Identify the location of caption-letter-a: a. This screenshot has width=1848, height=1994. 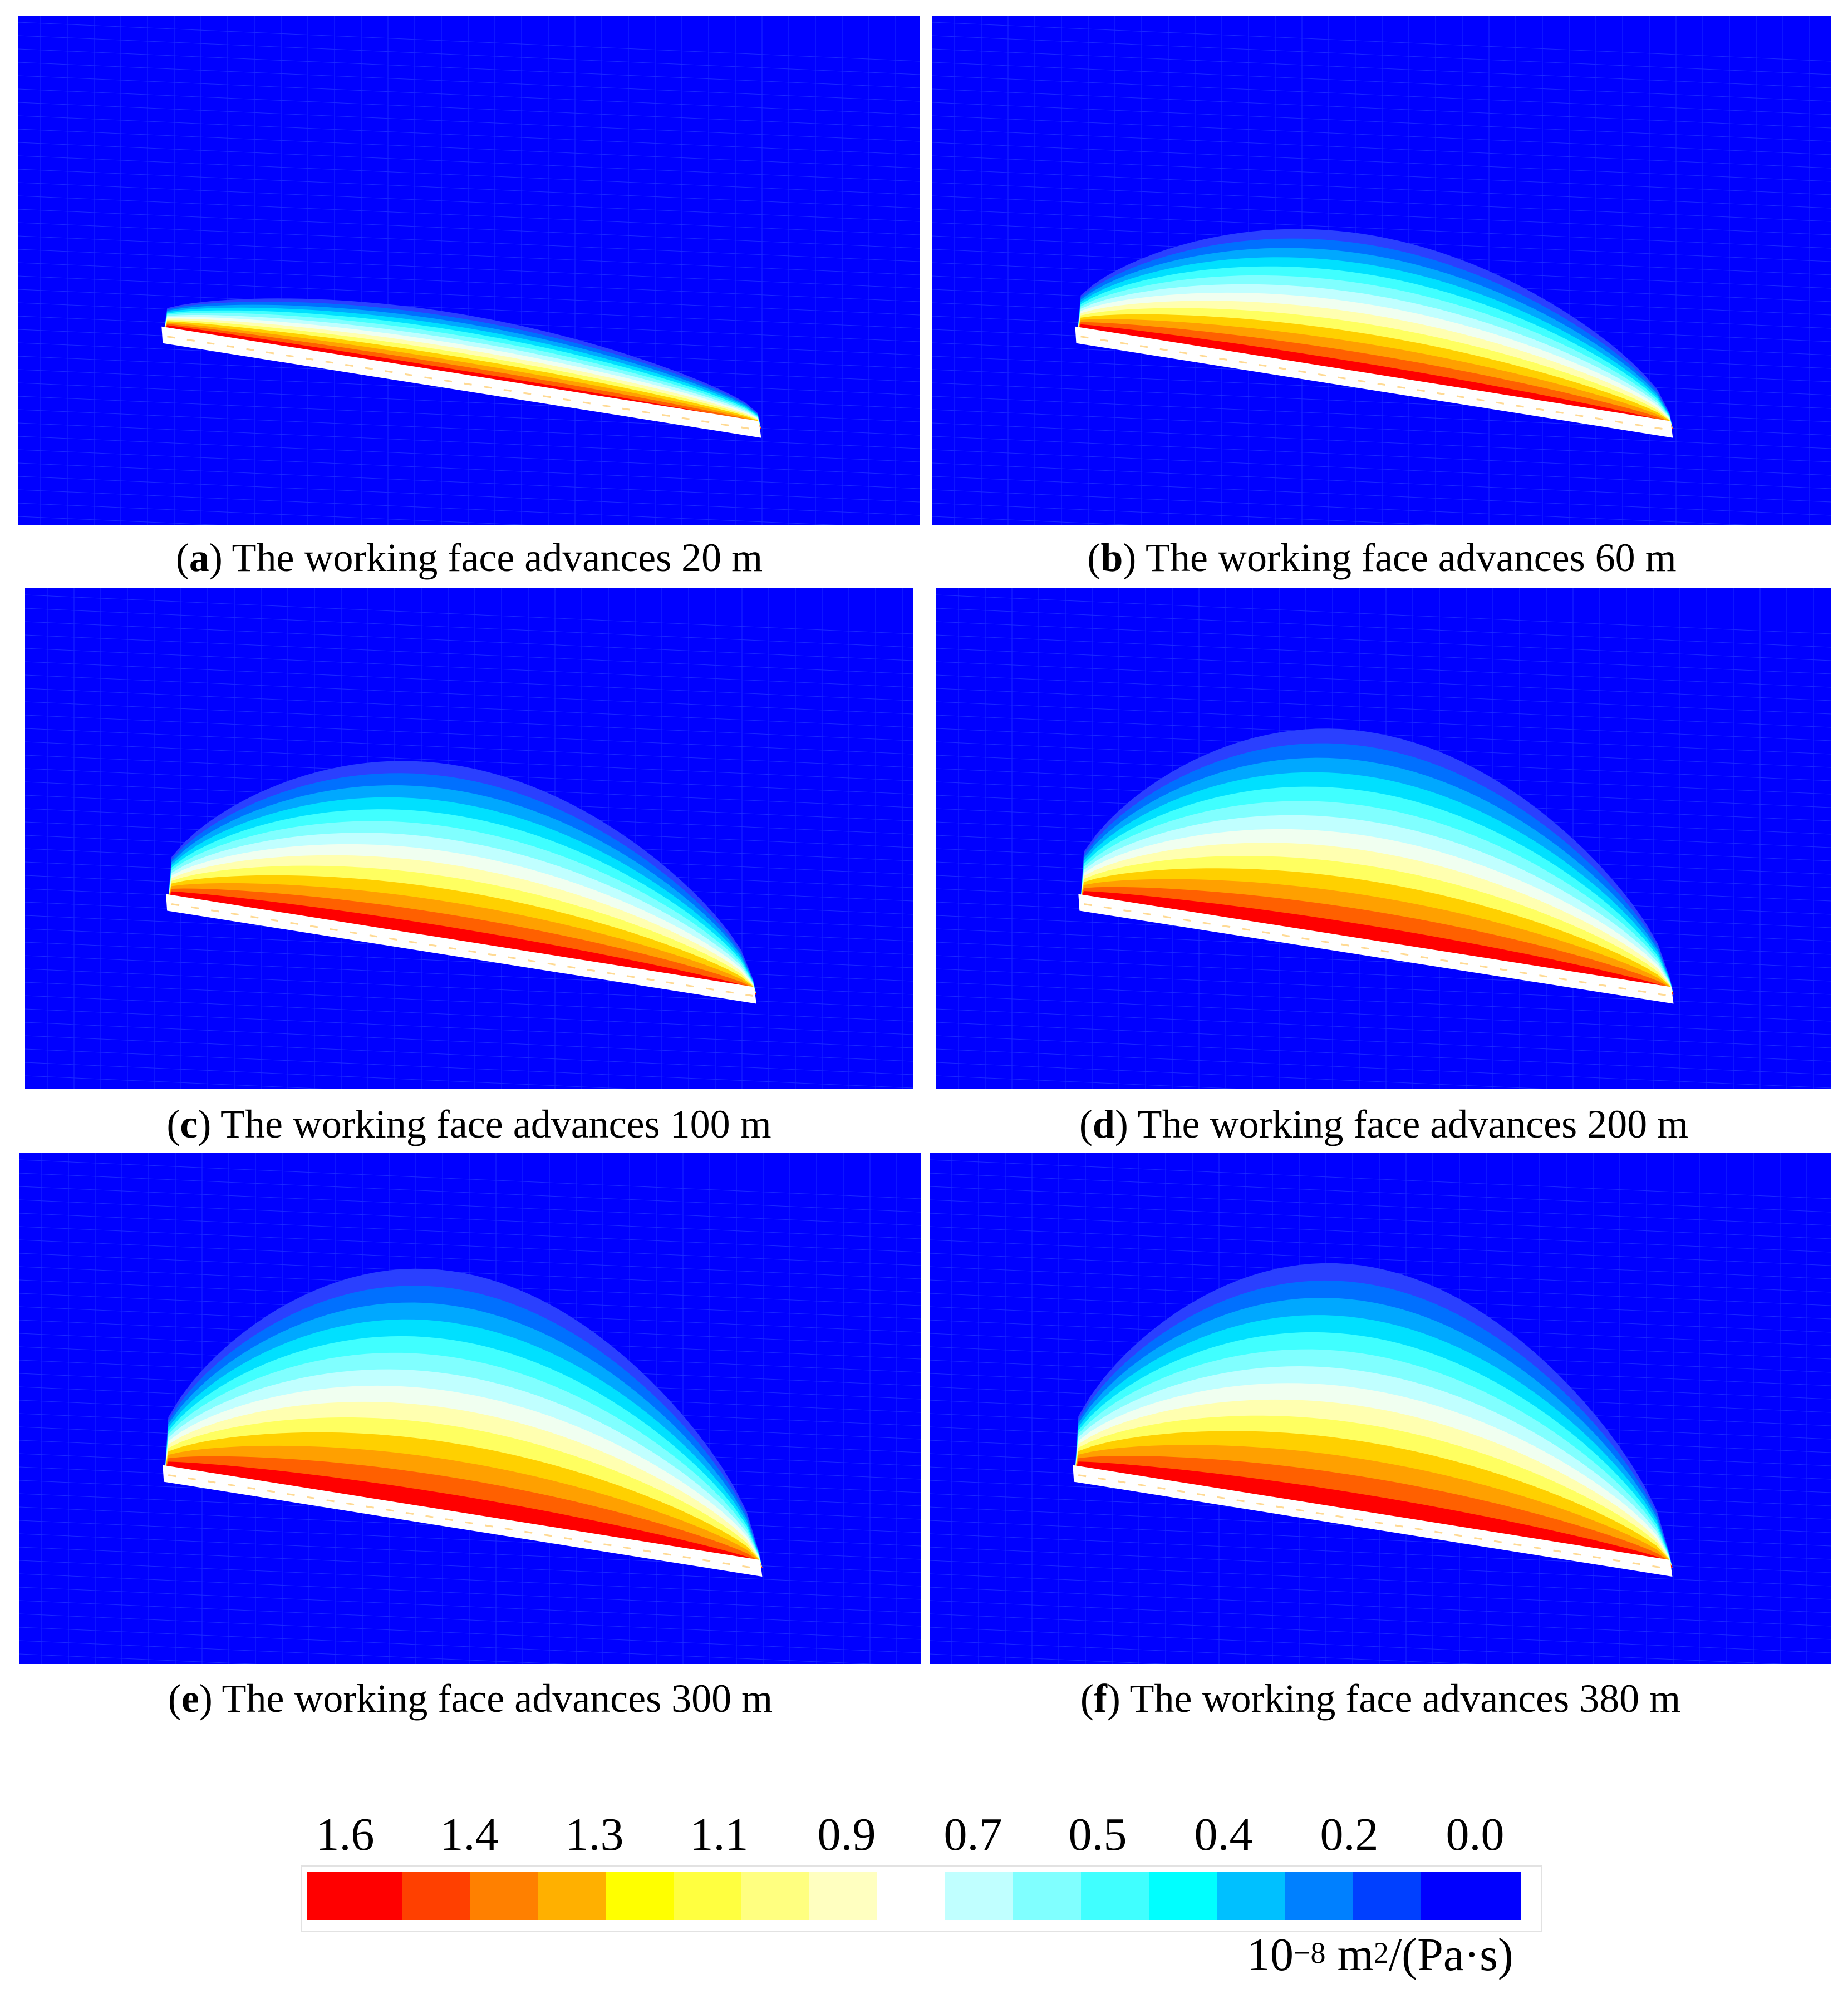
(199, 557).